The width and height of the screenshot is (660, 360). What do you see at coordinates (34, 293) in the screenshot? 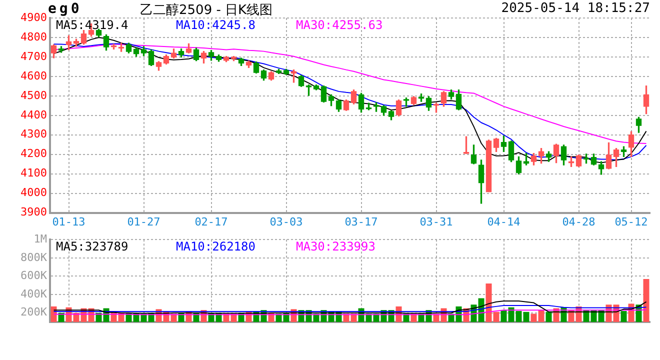
I see `y-tick-label: 400K` at bounding box center [34, 293].